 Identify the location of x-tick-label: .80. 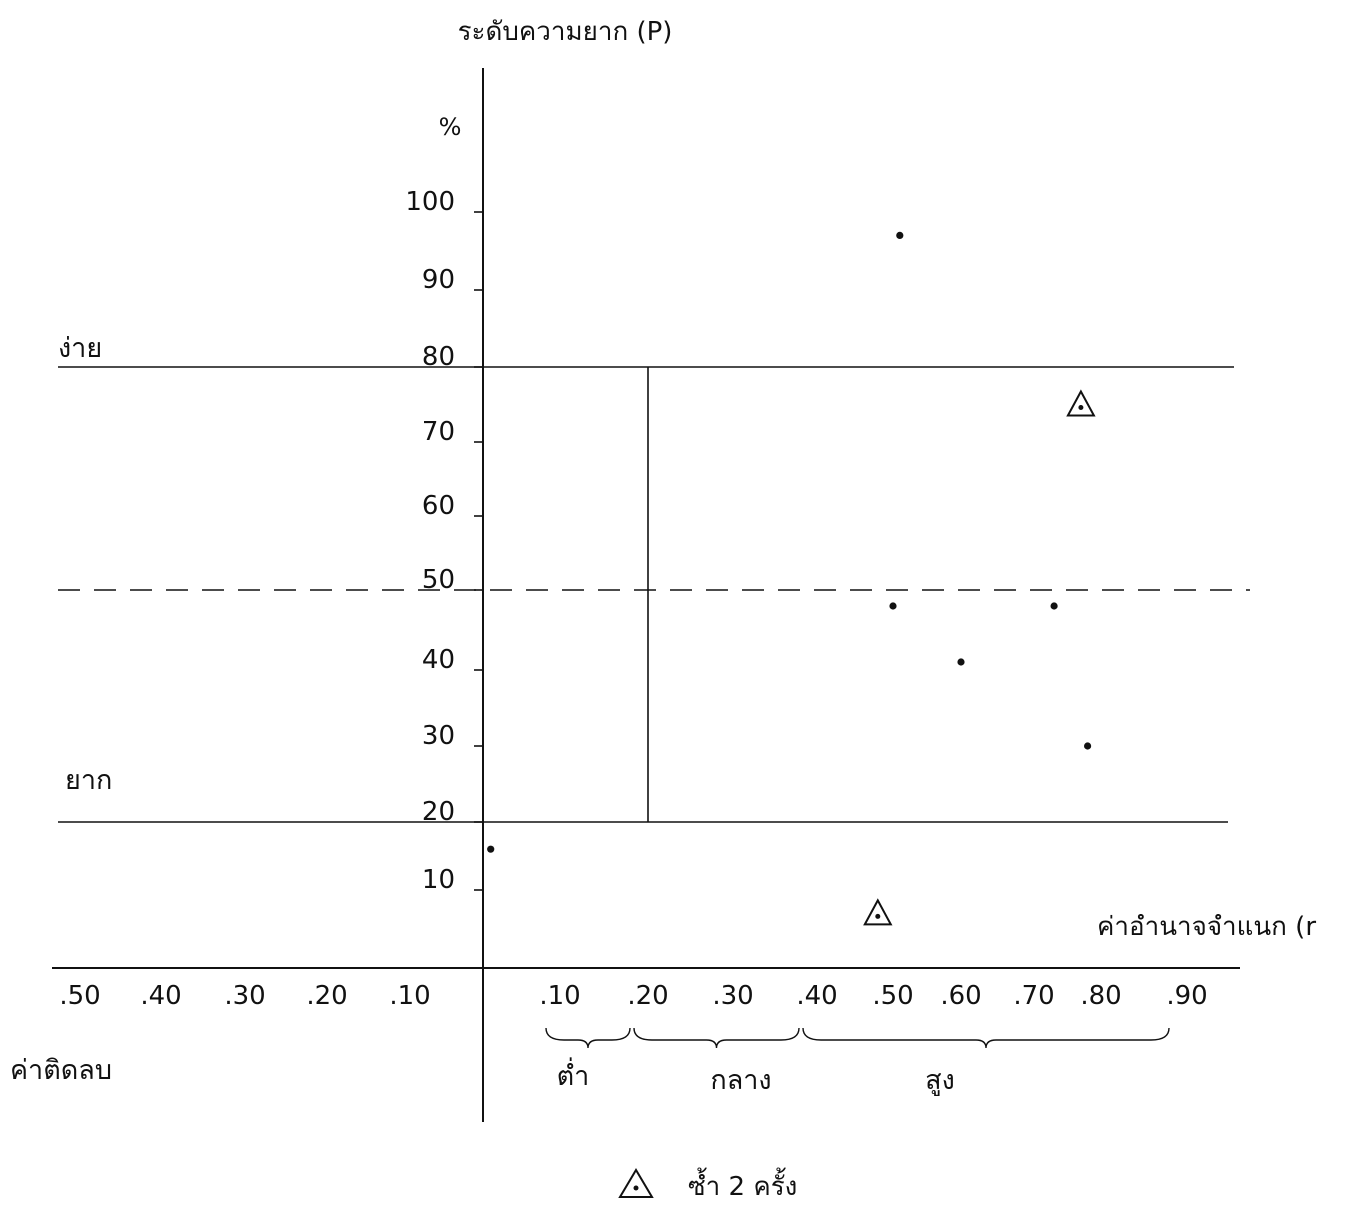
(1100, 996).